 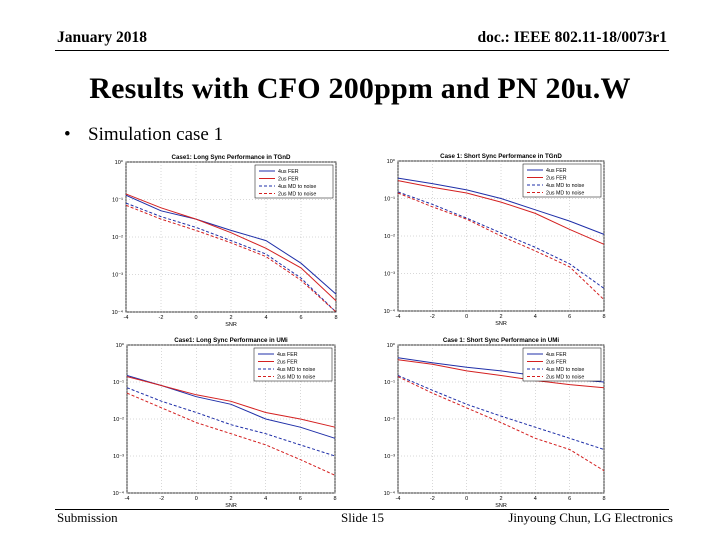 I want to click on chart-title: Case1: Long Sync Performance in UMi, so click(x=231, y=340).